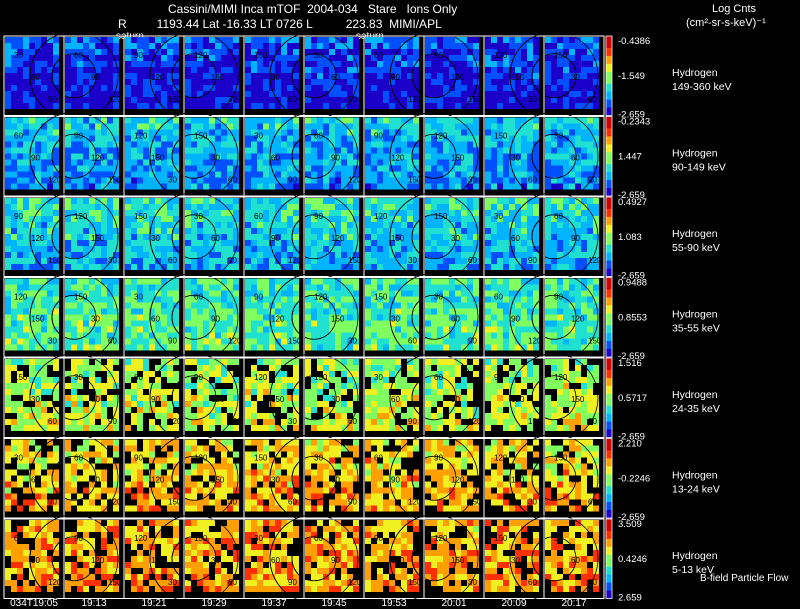 This screenshot has height=609, width=800. I want to click on contour-label: 60, so click(215, 238).